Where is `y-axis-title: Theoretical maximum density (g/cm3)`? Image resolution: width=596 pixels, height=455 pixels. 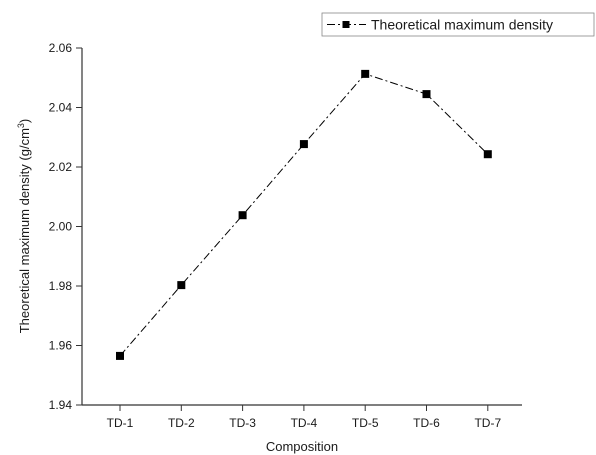
y-axis-title: Theoretical maximum density (g/cm3) is located at coordinates (24, 226).